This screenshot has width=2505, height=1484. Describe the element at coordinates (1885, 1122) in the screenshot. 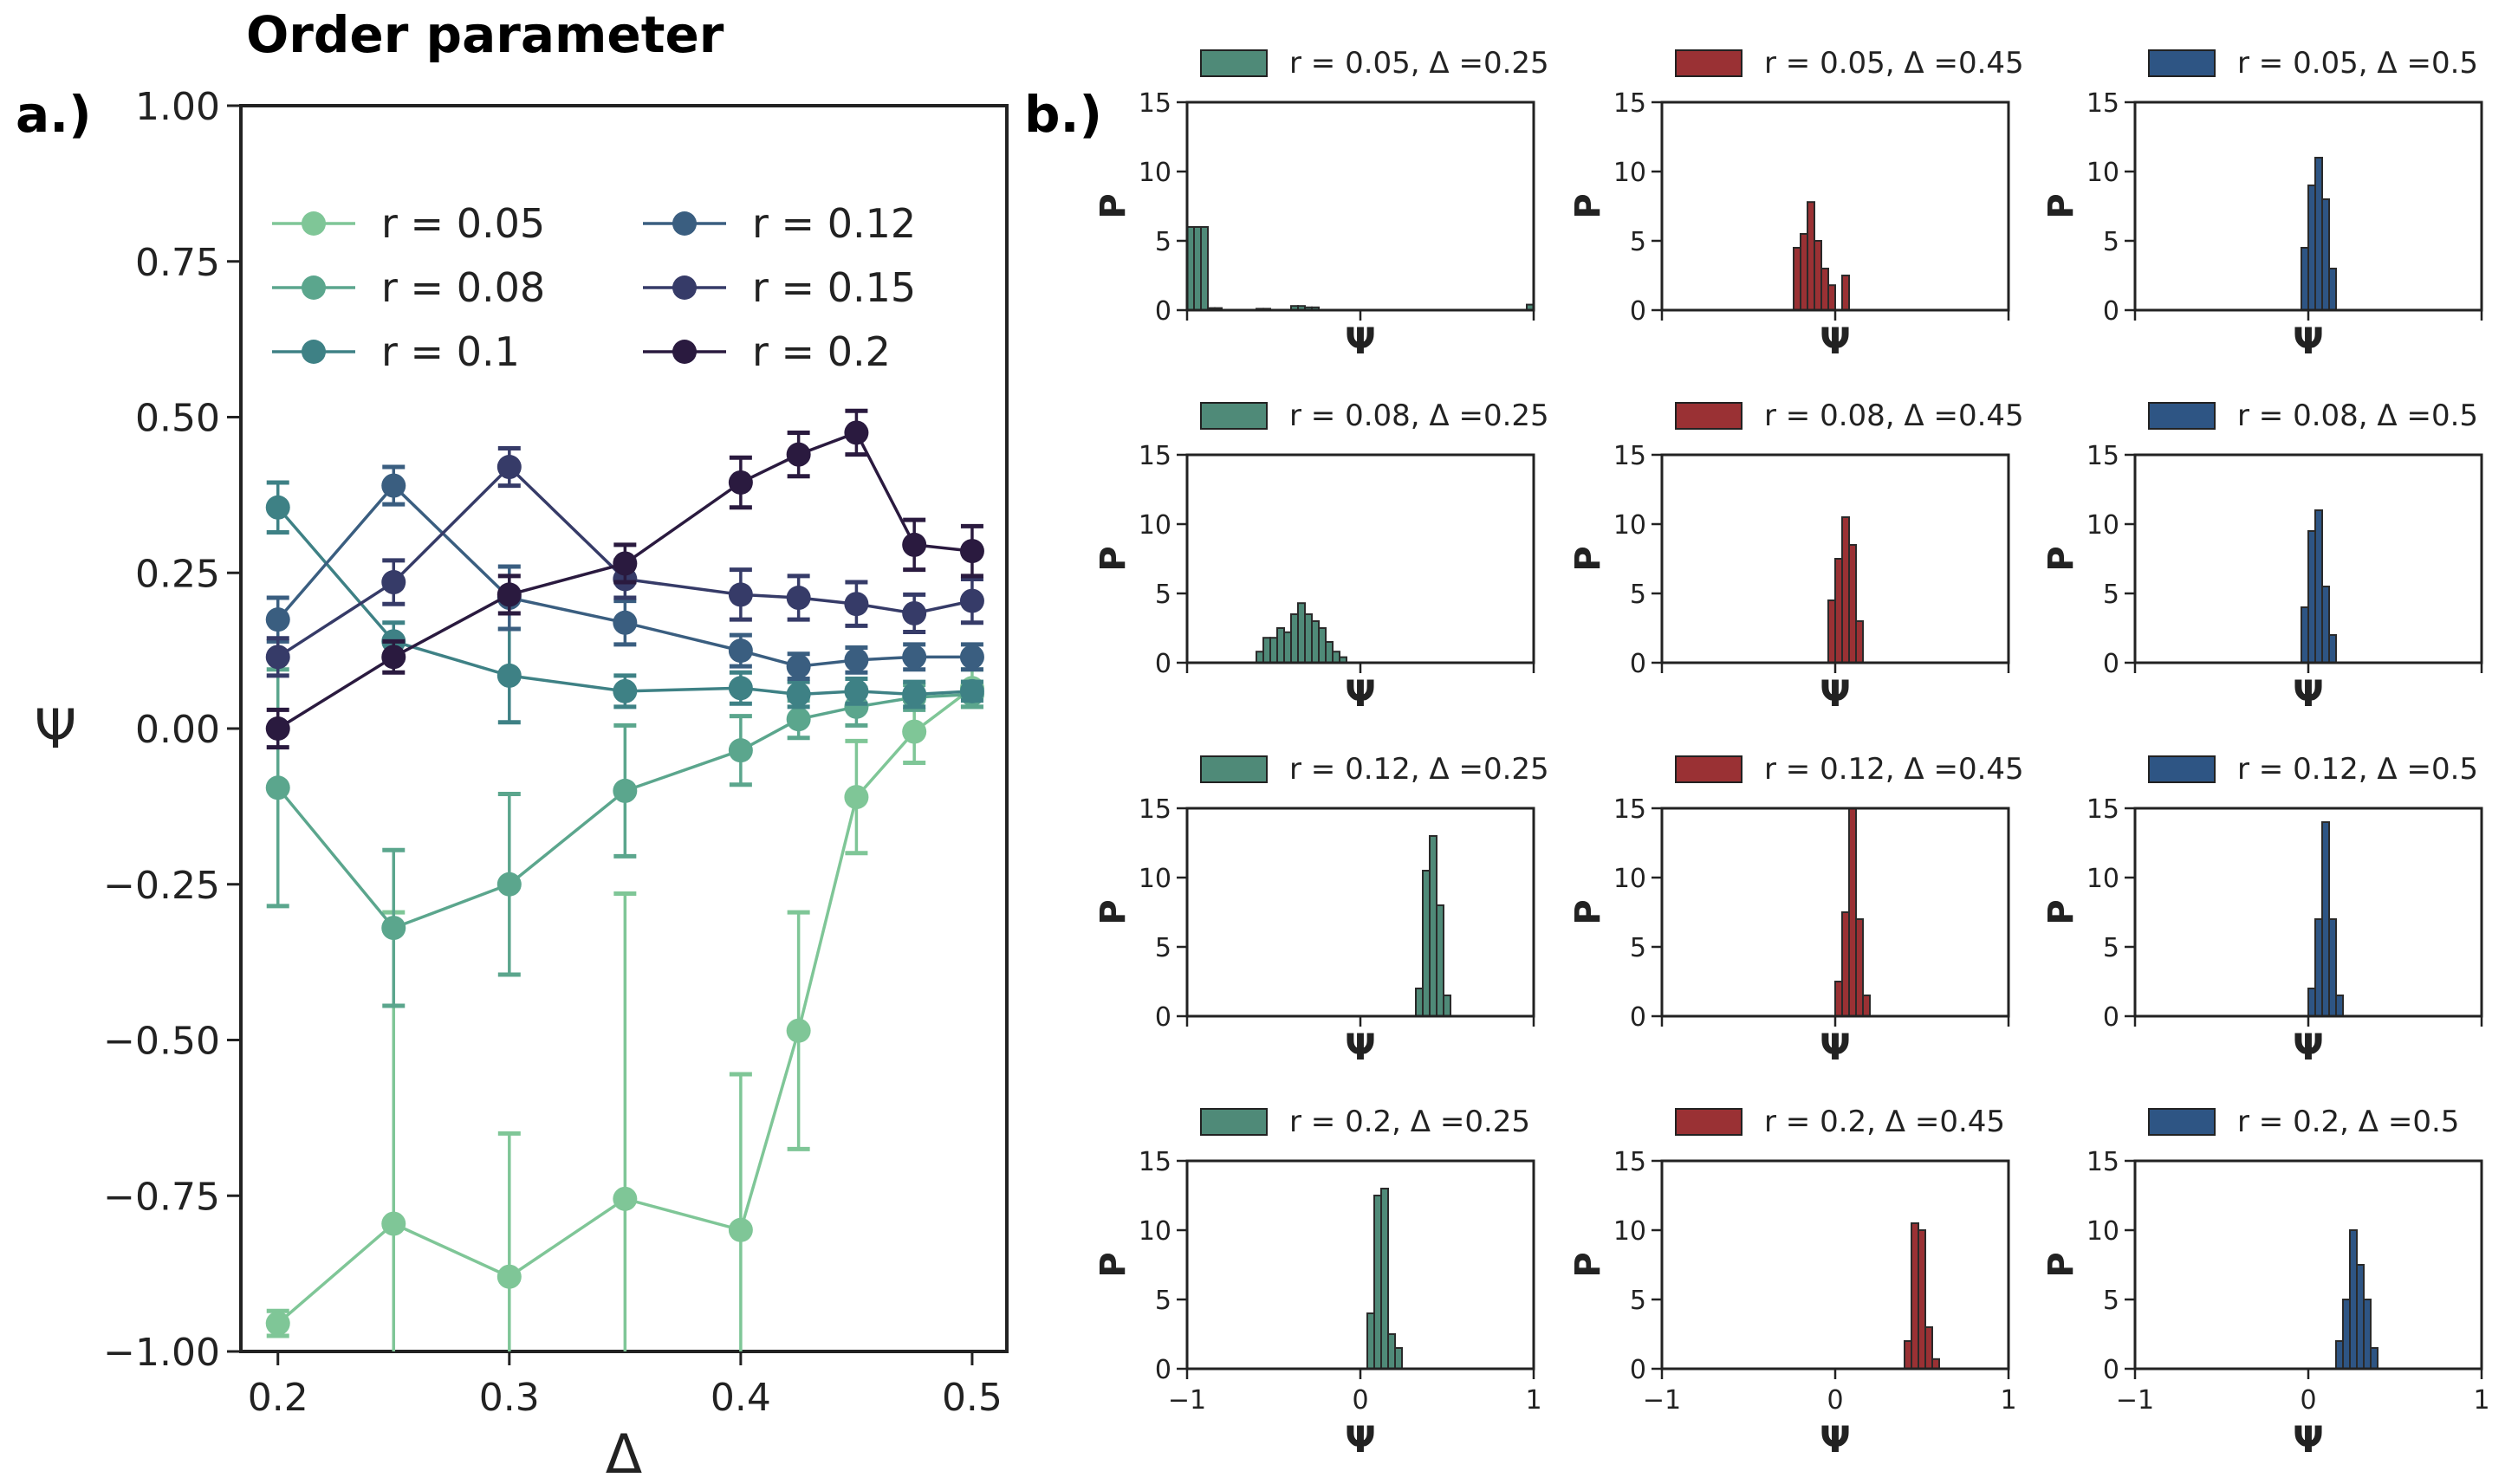

I see `legend-label: r = 0.2, Δ =0.45` at that location.